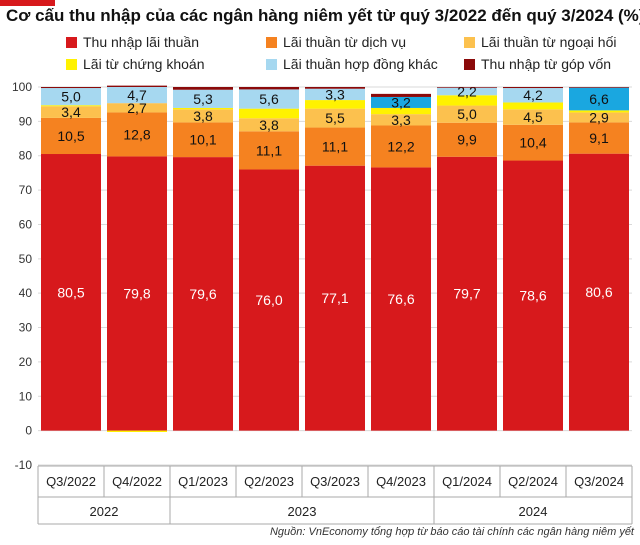 The height and width of the screenshot is (545, 640). What do you see at coordinates (26, 121) in the screenshot?
I see `y-tick-label: 90` at bounding box center [26, 121].